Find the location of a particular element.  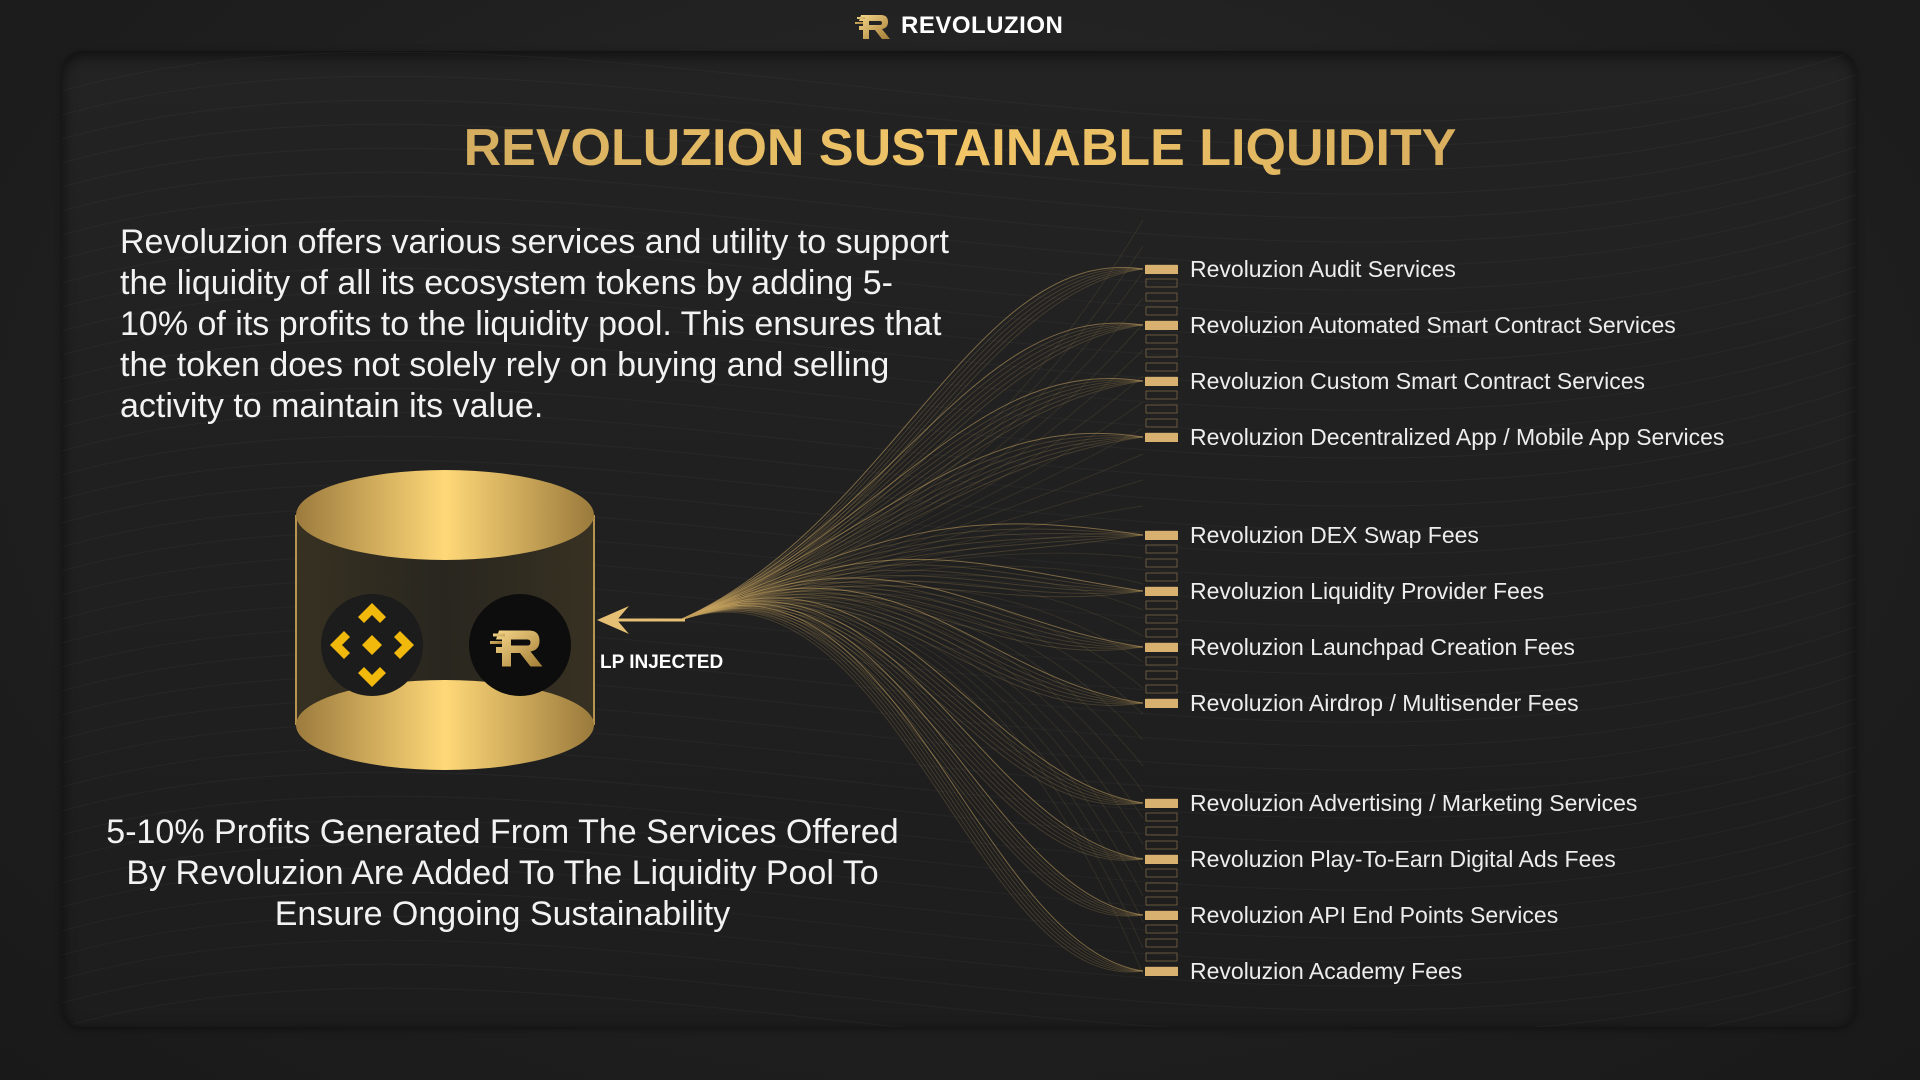

service-label: Revoluzion Academy Fees is located at coordinates (1326, 970).